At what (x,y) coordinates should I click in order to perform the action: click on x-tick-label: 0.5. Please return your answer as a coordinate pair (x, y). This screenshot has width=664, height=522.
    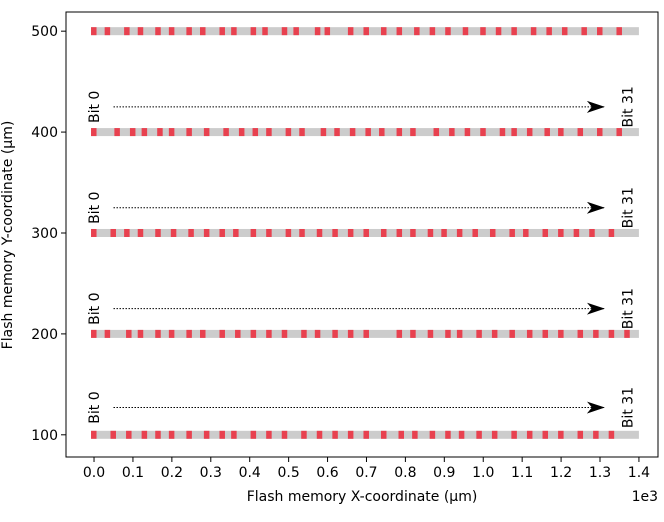
    Looking at the image, I should click on (288, 473).